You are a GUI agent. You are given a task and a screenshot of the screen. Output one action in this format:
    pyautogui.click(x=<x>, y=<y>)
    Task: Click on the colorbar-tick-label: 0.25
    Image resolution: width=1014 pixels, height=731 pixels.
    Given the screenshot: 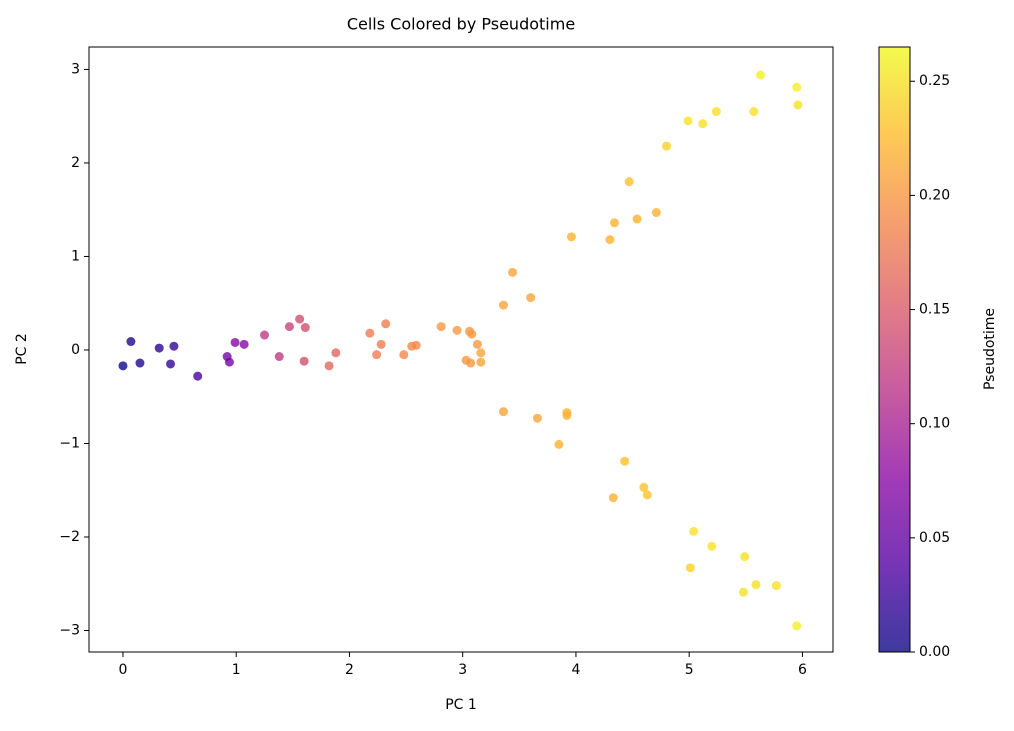 What is the action you would take?
    pyautogui.click(x=934, y=81)
    